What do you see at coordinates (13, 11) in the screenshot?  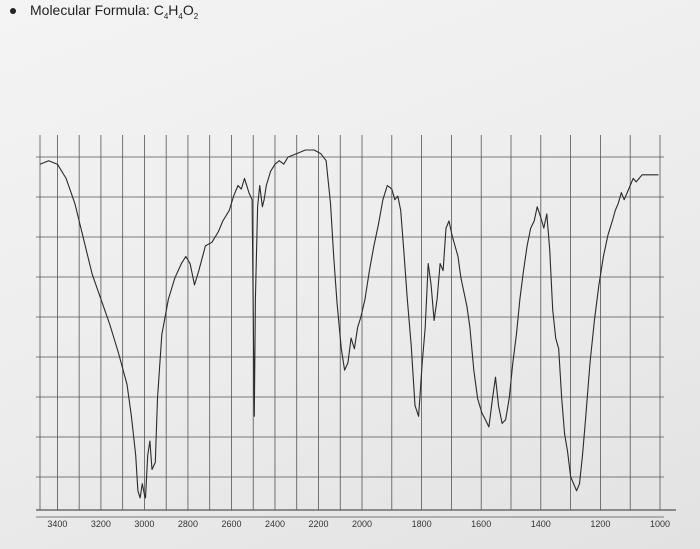 I see `bullet-icon` at bounding box center [13, 11].